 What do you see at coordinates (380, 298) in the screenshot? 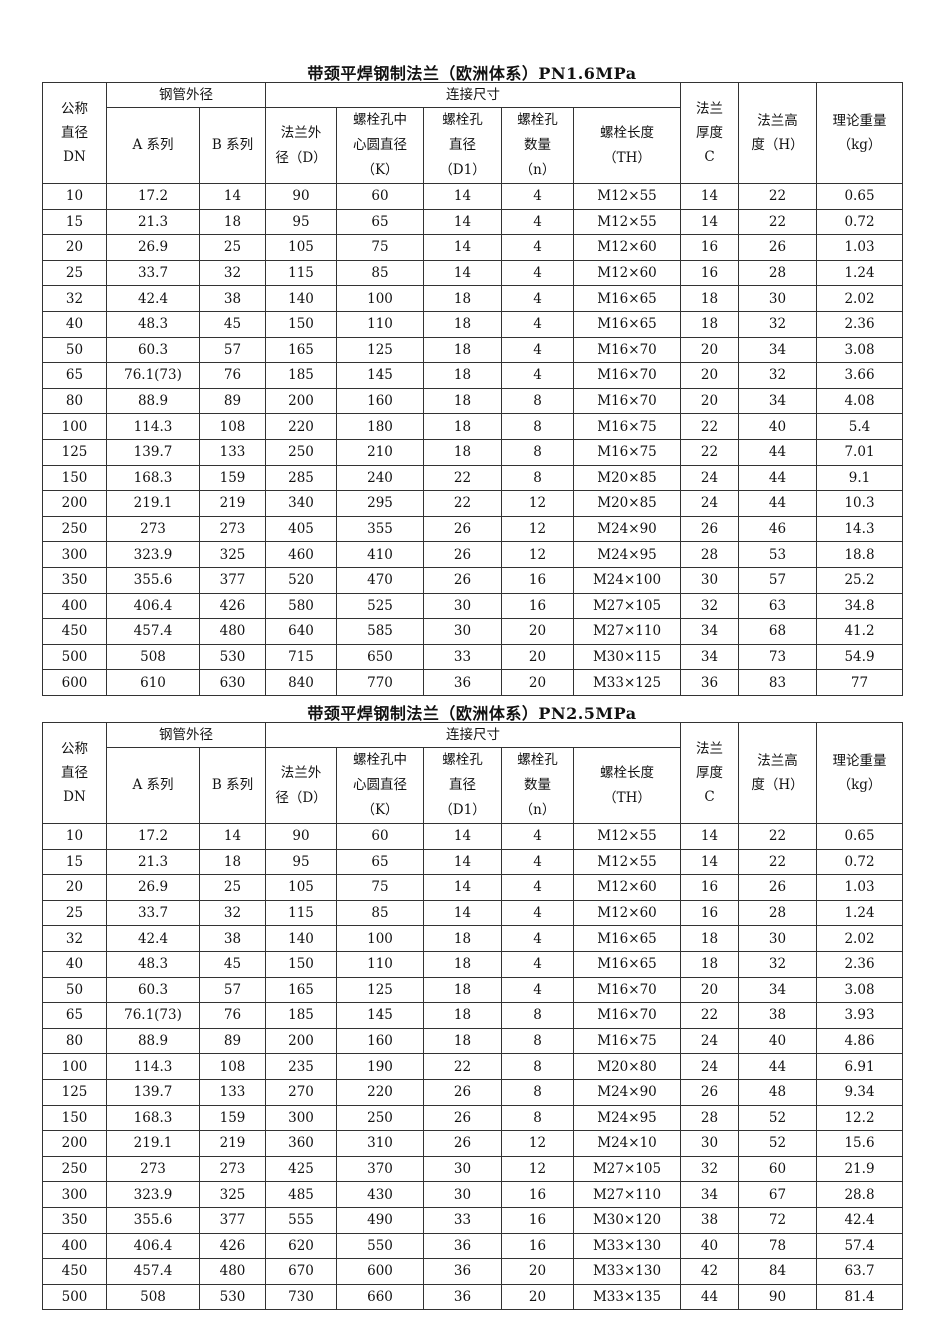
I see `table-cell: 100` at bounding box center [380, 298].